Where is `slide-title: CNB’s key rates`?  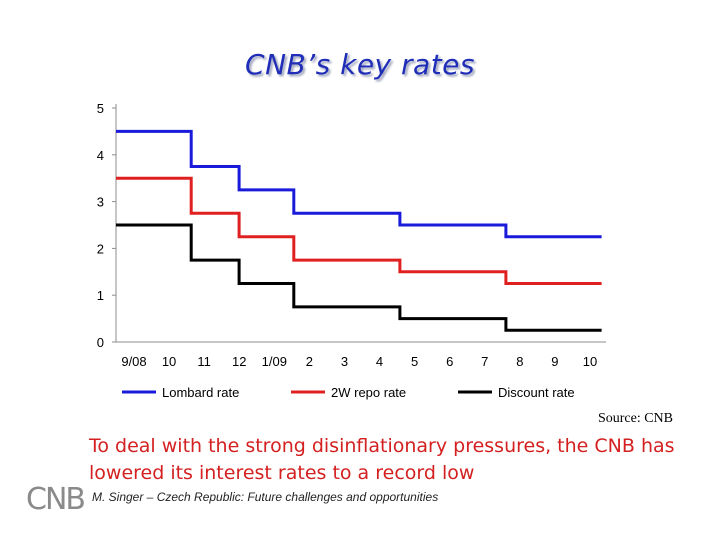
slide-title: CNB’s key rates is located at coordinates (360, 64).